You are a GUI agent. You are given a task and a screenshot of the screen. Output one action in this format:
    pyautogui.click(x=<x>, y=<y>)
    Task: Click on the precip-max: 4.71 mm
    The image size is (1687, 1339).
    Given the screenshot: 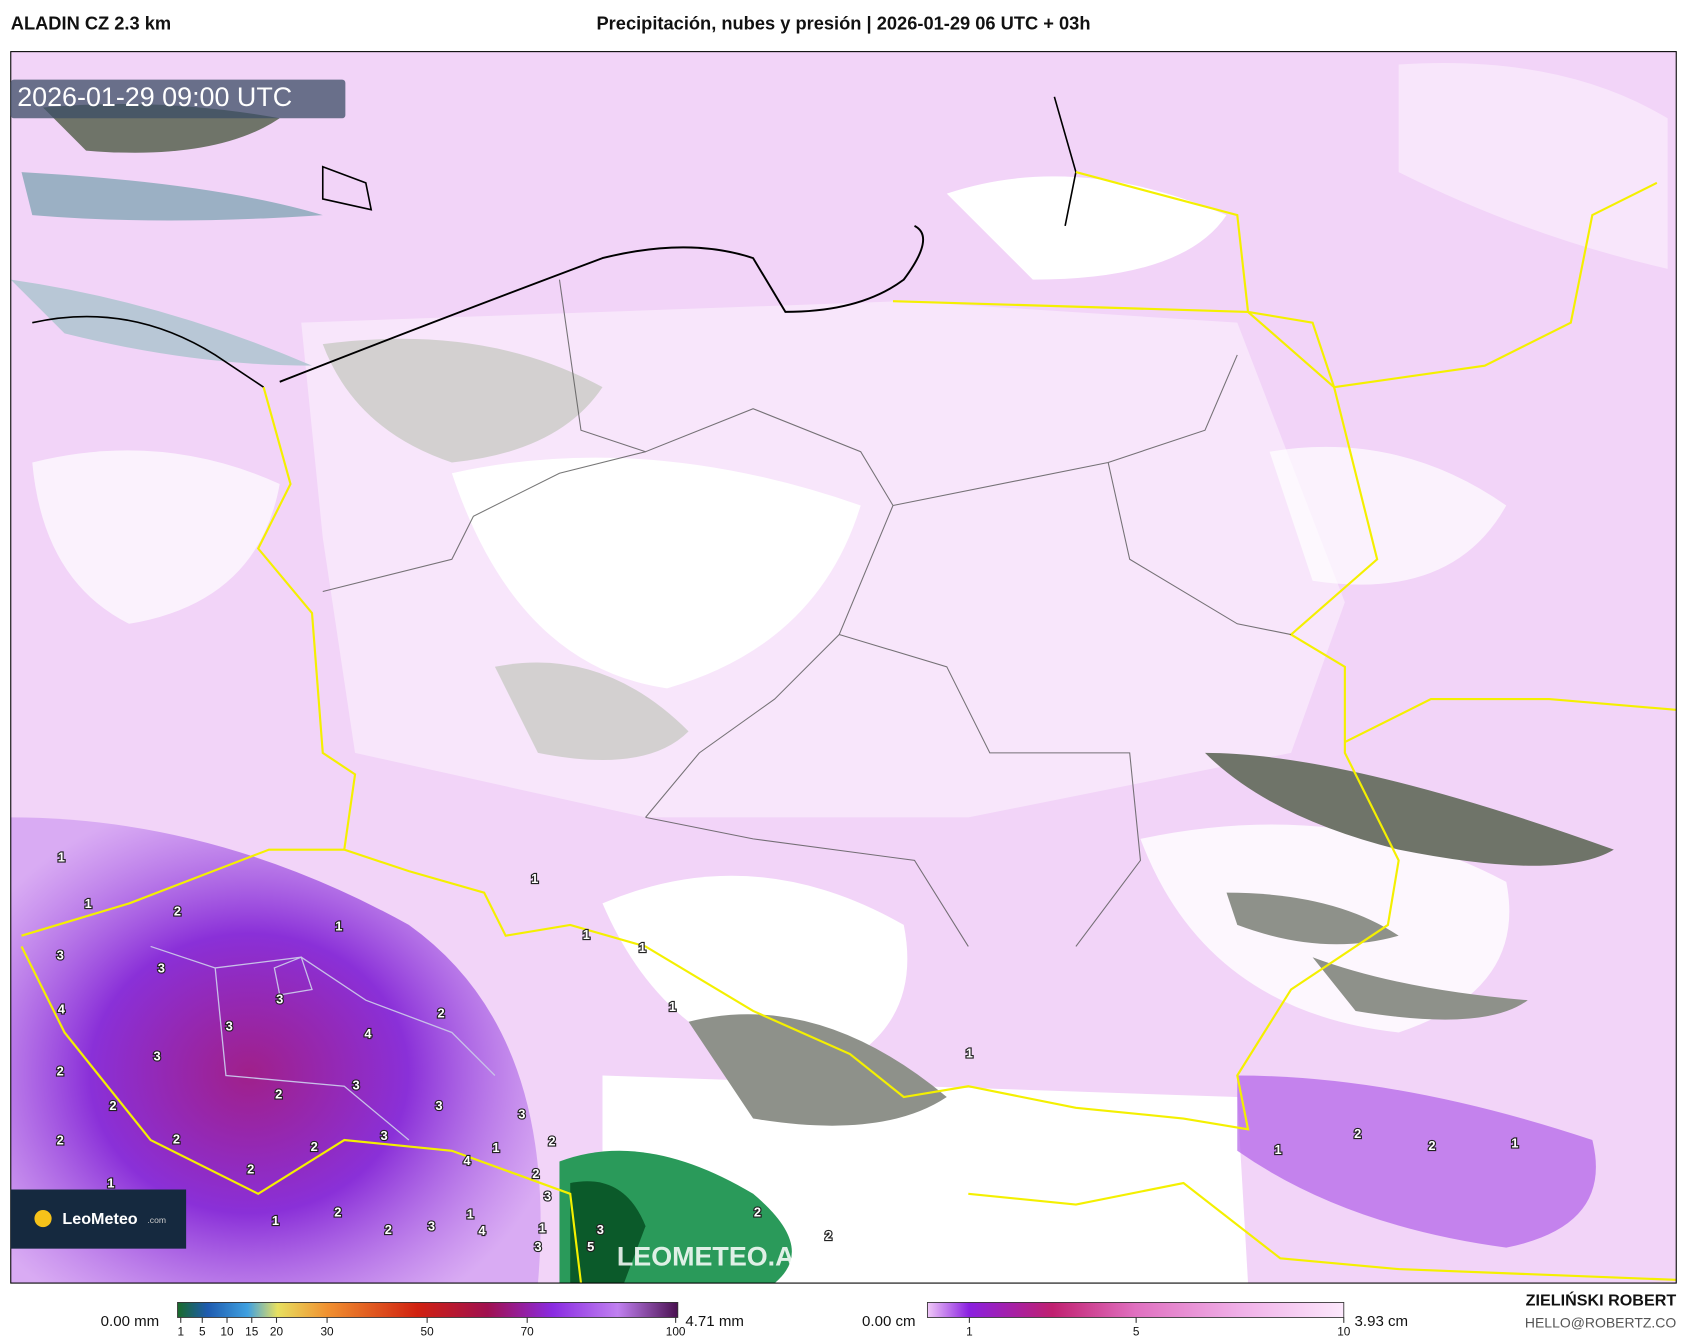 What is the action you would take?
    pyautogui.click(x=714, y=1321)
    